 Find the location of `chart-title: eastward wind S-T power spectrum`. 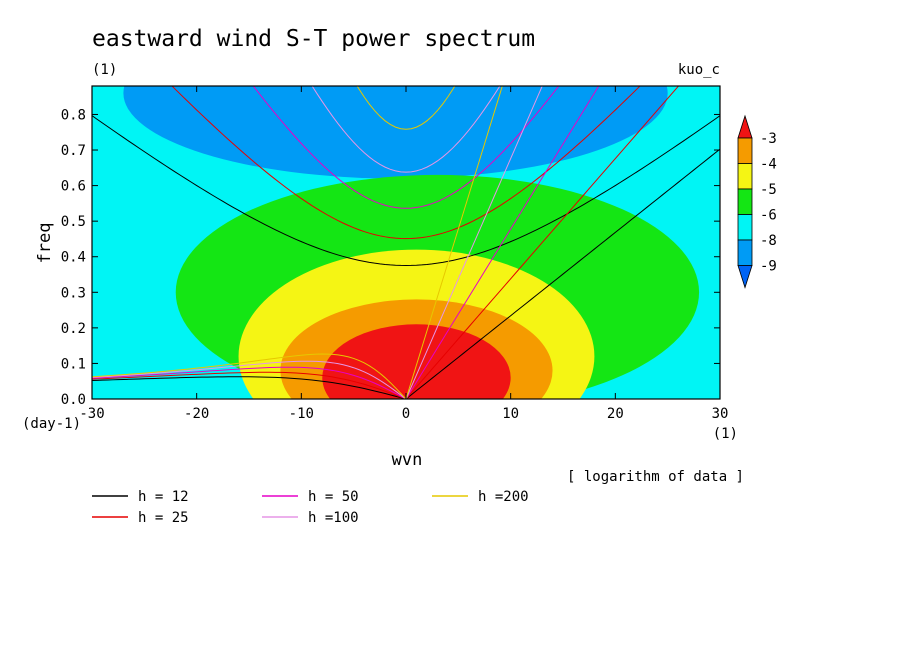

chart-title: eastward wind S-T power spectrum is located at coordinates (313, 39).